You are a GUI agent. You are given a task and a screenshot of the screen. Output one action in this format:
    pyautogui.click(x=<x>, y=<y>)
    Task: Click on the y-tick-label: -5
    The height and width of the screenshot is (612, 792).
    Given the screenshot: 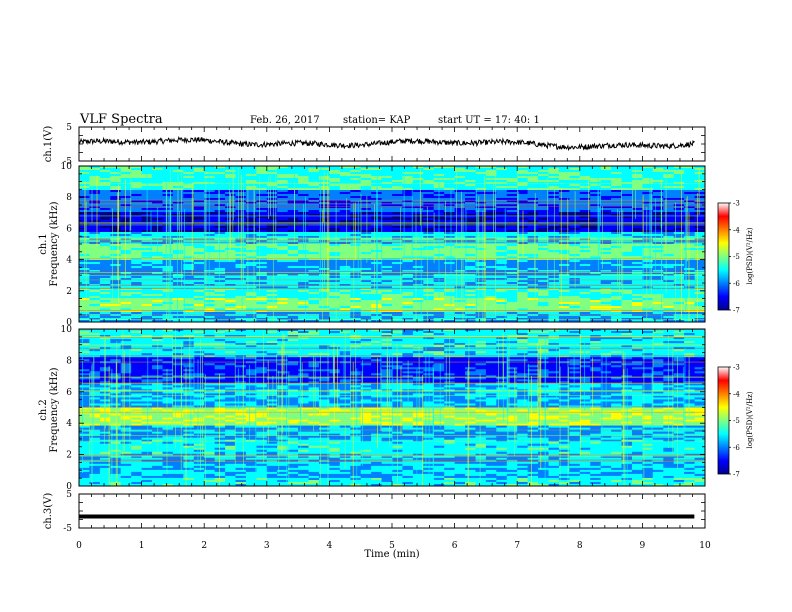 What is the action you would take?
    pyautogui.click(x=67, y=162)
    